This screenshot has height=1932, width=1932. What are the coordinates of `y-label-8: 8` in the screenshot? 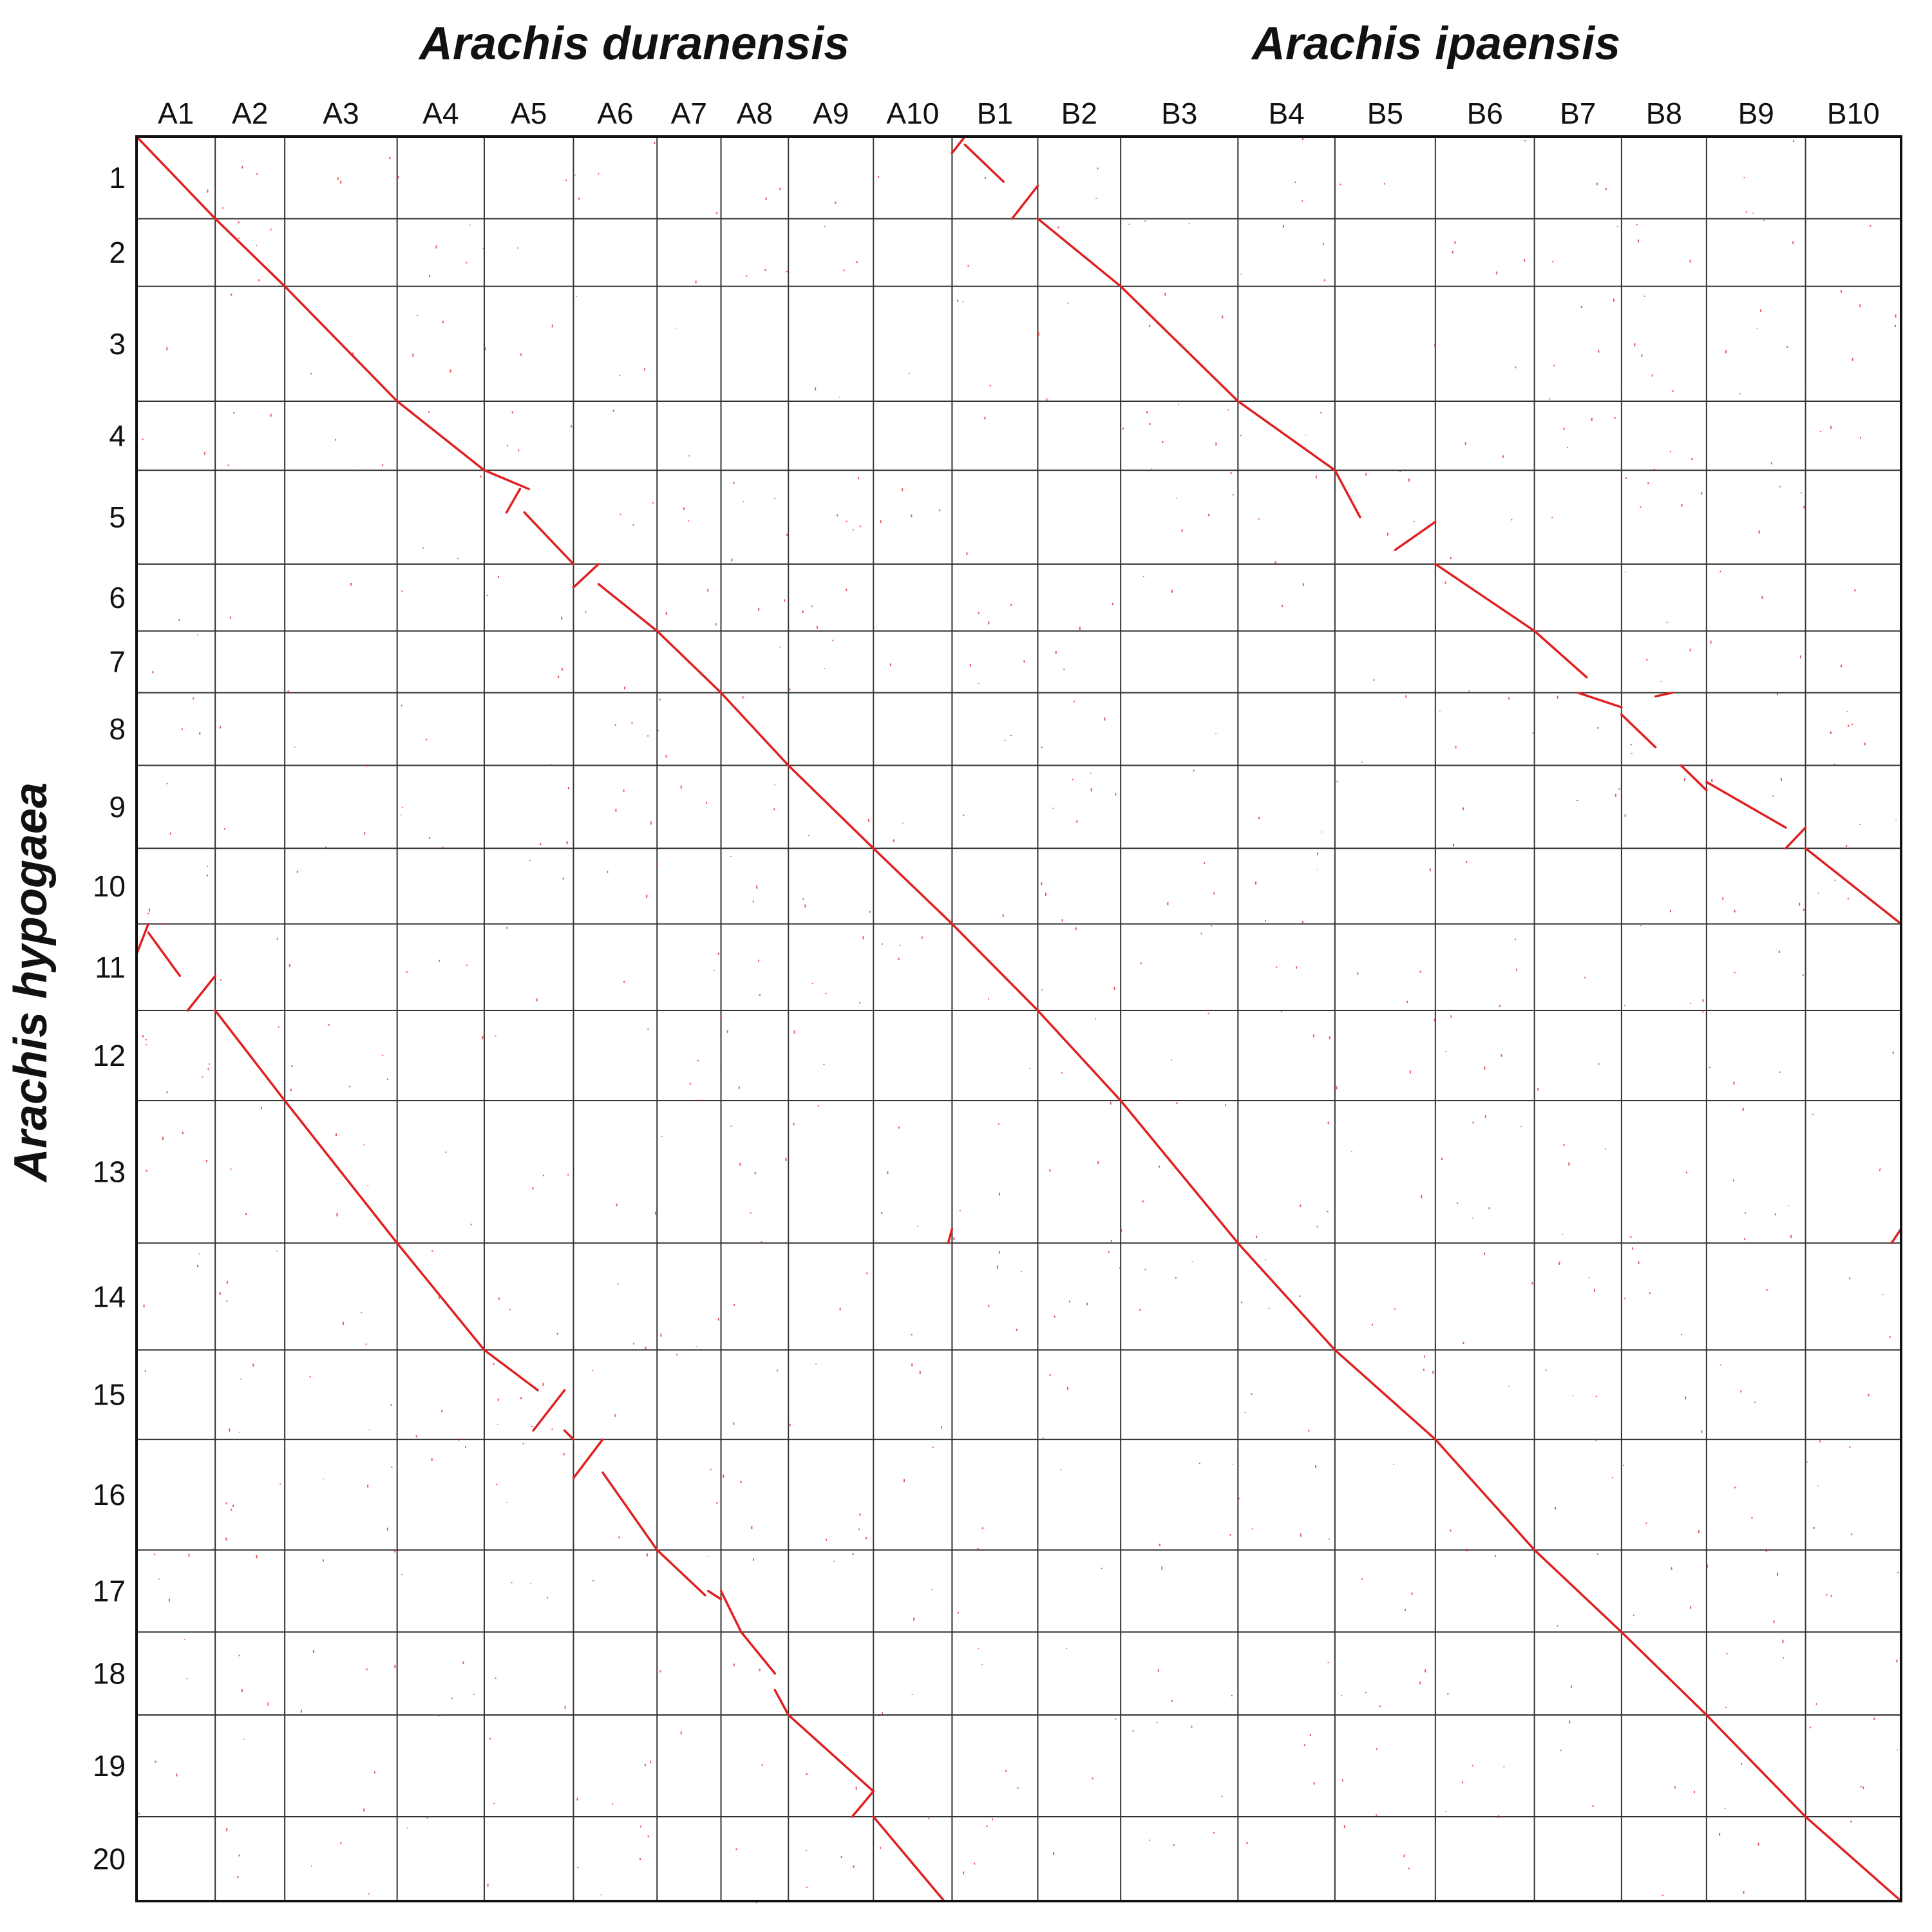 It's located at (117, 729).